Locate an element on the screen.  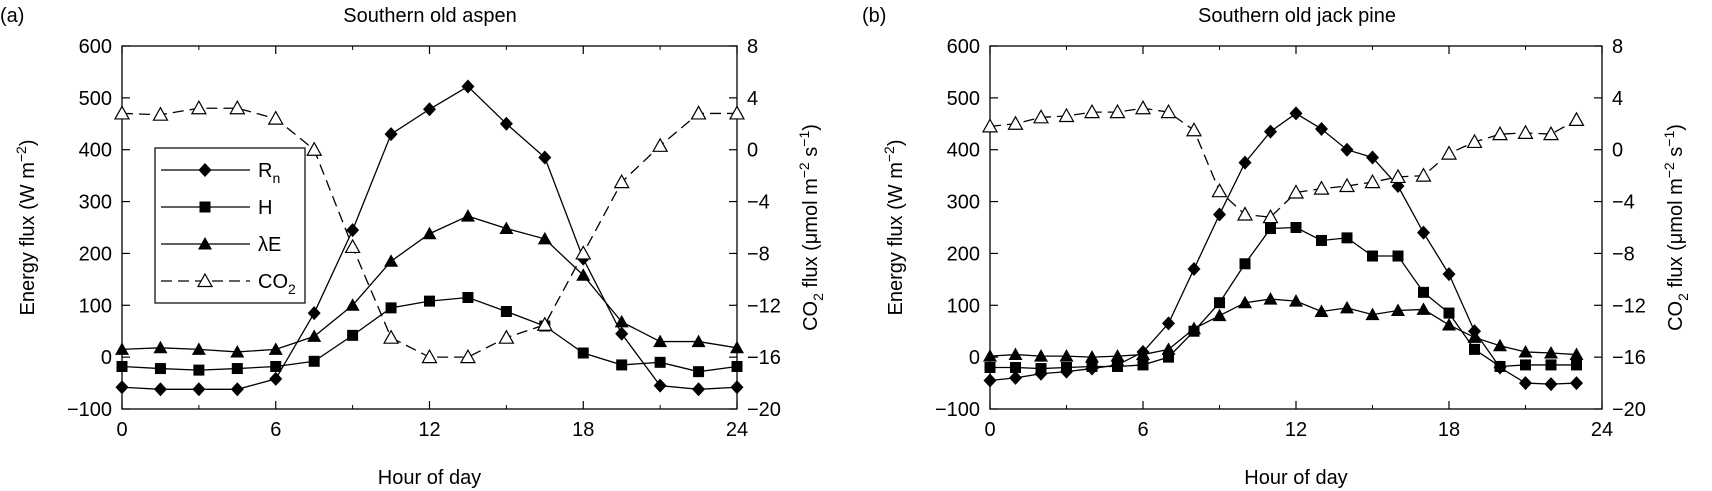
x-axis-label: Hour of day is located at coordinates (1295, 478).